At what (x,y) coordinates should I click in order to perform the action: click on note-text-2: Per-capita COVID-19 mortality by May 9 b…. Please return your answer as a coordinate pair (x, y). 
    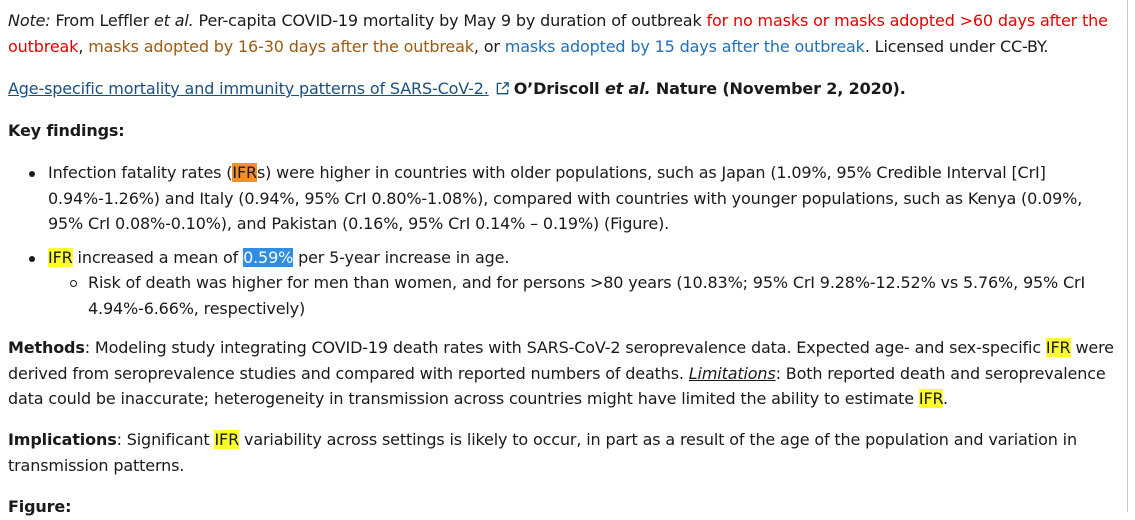
    Looking at the image, I should click on (450, 20).